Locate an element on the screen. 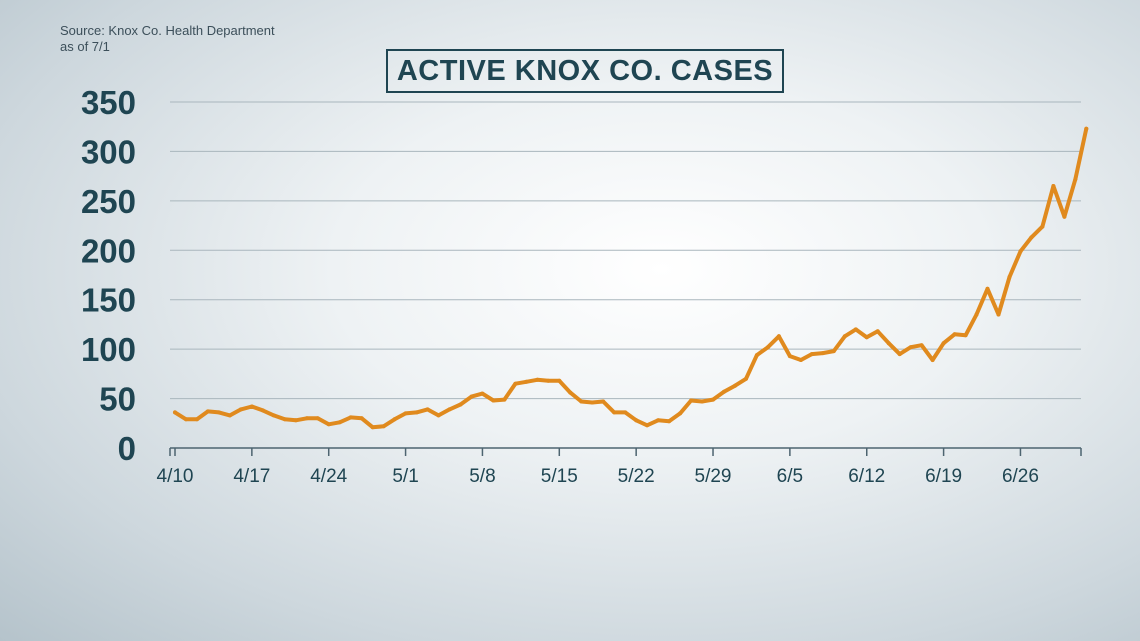 The image size is (1140, 641). y-tick-label: 200 is located at coordinates (108, 250).